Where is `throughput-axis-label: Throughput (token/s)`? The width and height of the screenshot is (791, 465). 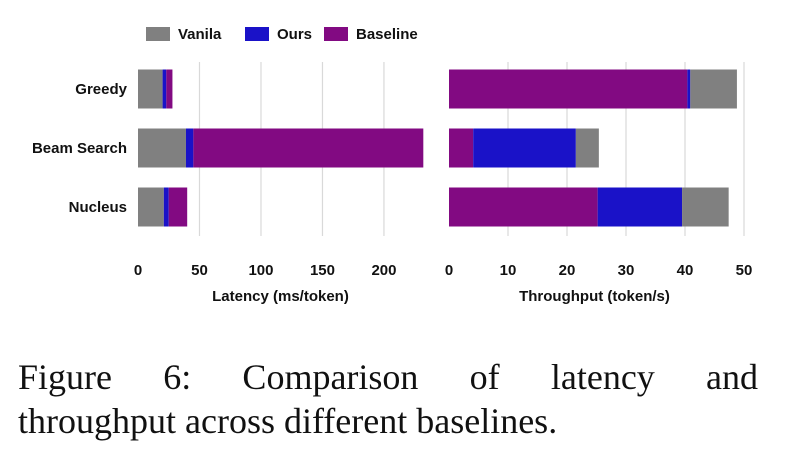 throughput-axis-label: Throughput (token/s) is located at coordinates (594, 296).